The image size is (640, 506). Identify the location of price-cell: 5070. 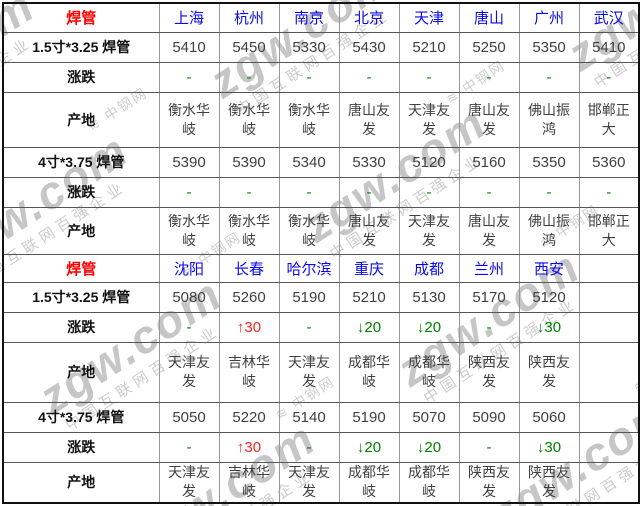
(429, 417).